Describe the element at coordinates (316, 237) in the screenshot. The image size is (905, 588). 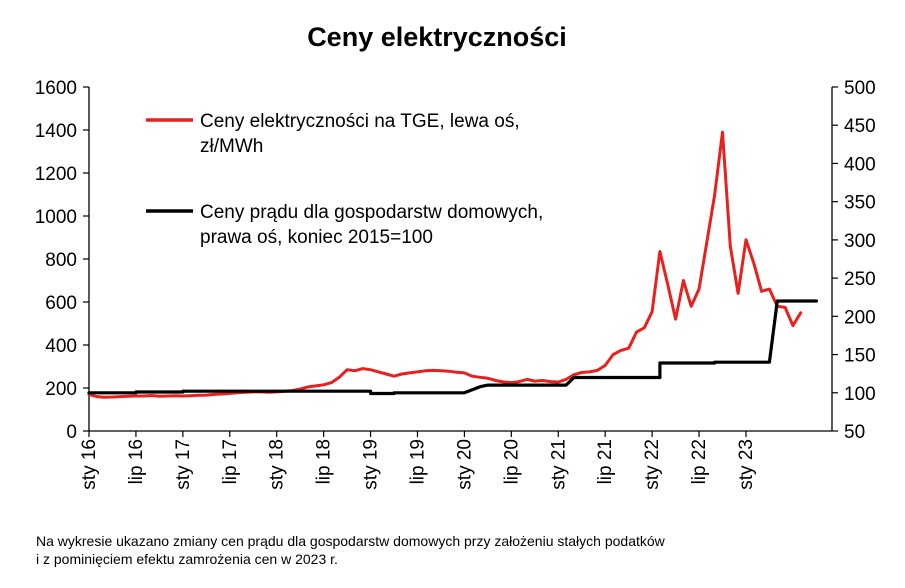
I see `legend-label-households-axis: prawa oś, koniec 2015=100` at that location.